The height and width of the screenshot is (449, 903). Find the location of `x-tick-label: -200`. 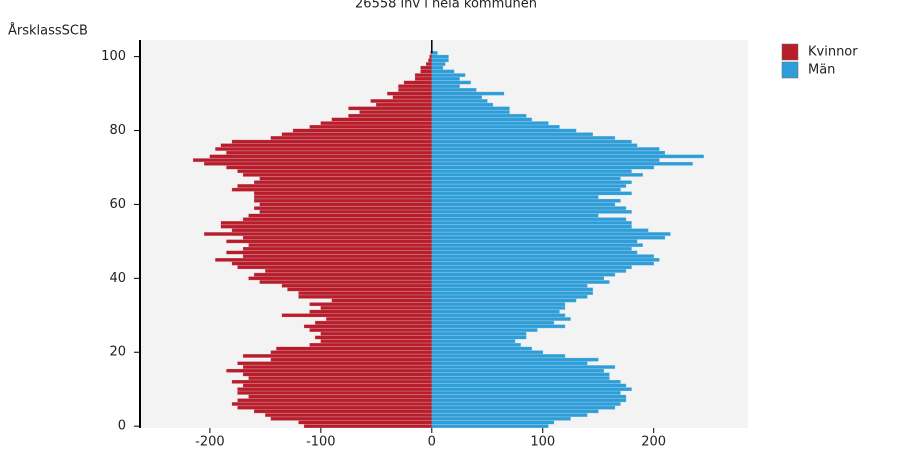

x-tick-label: -200 is located at coordinates (210, 442).